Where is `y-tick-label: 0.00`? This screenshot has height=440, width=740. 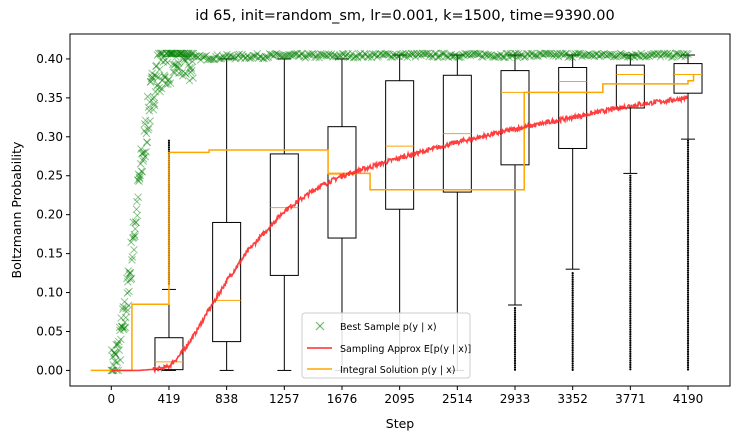 y-tick-label: 0.00 is located at coordinates (49, 370).